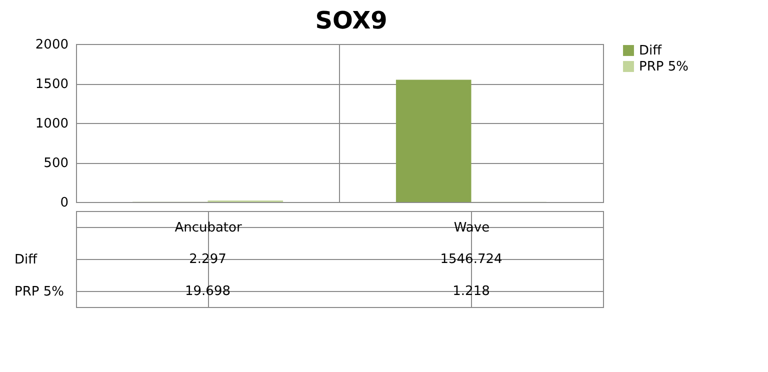  Describe the element at coordinates (26, 260) in the screenshot. I see `text: Diff` at that location.